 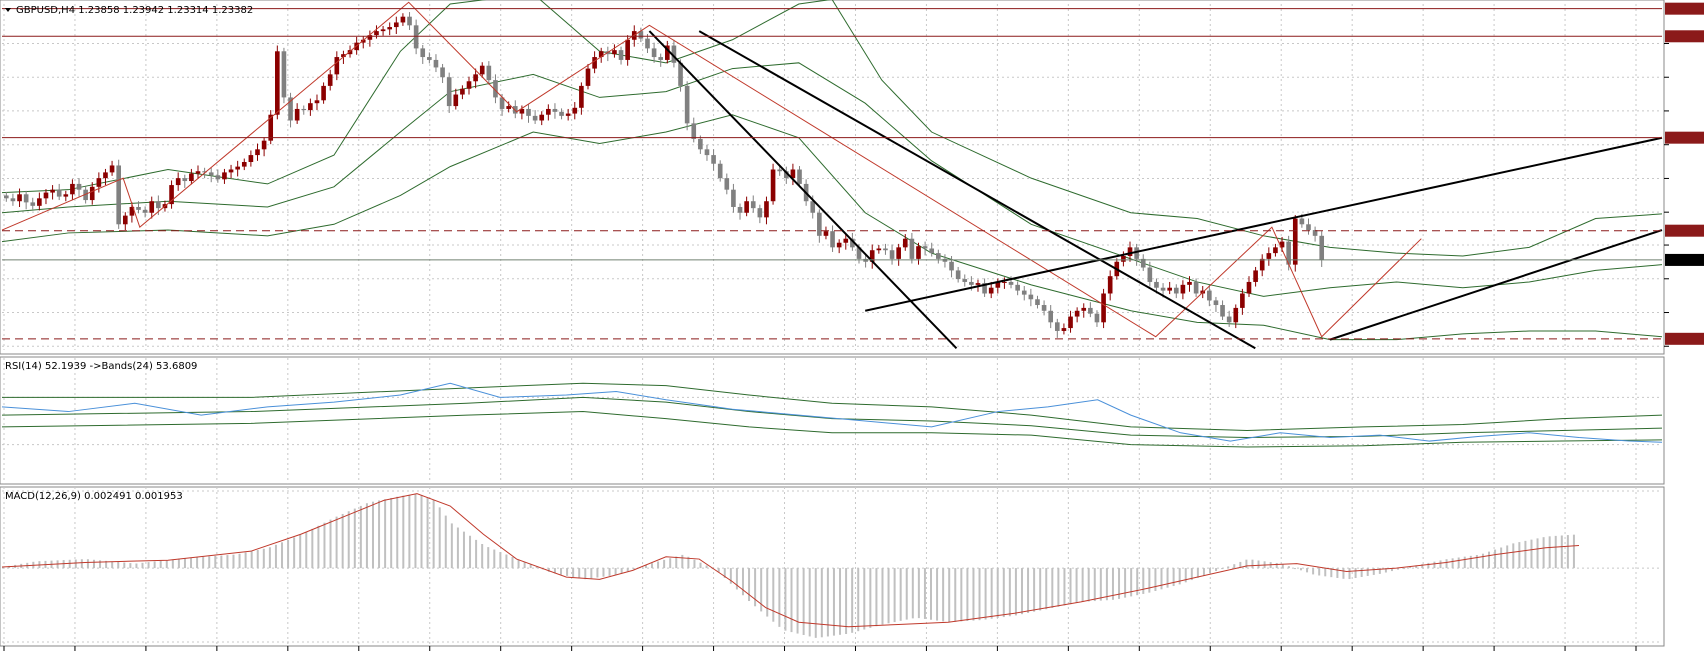 I want to click on collapse-arrow-icon, so click(x=8, y=10).